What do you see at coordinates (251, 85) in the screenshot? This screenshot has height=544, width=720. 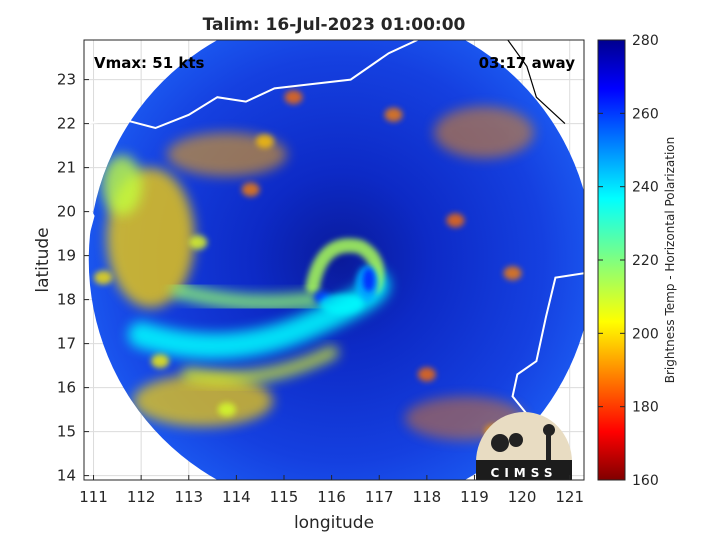 I see `coast-china` at bounding box center [251, 85].